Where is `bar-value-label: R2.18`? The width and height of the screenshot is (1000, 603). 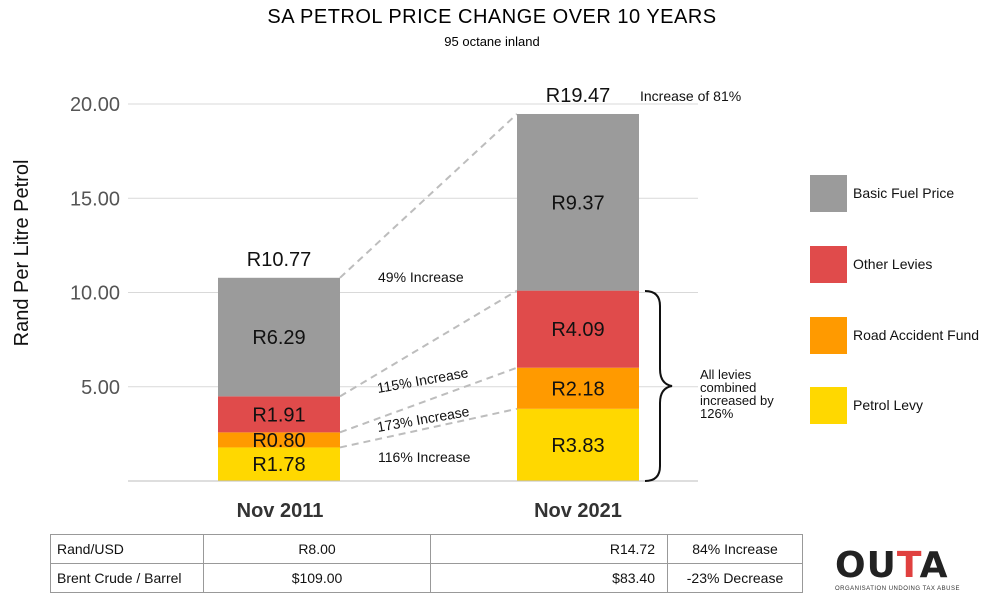 bar-value-label: R2.18 is located at coordinates (577, 389).